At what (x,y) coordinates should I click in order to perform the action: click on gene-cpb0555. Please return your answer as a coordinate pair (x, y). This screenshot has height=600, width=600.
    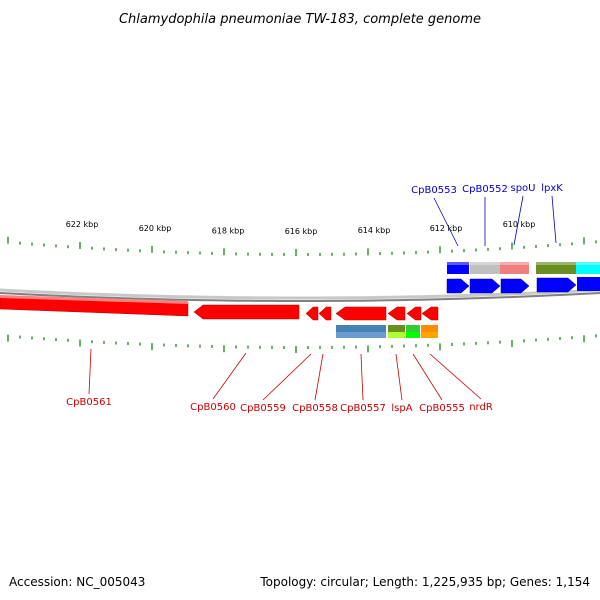
    Looking at the image, I should click on (414, 313).